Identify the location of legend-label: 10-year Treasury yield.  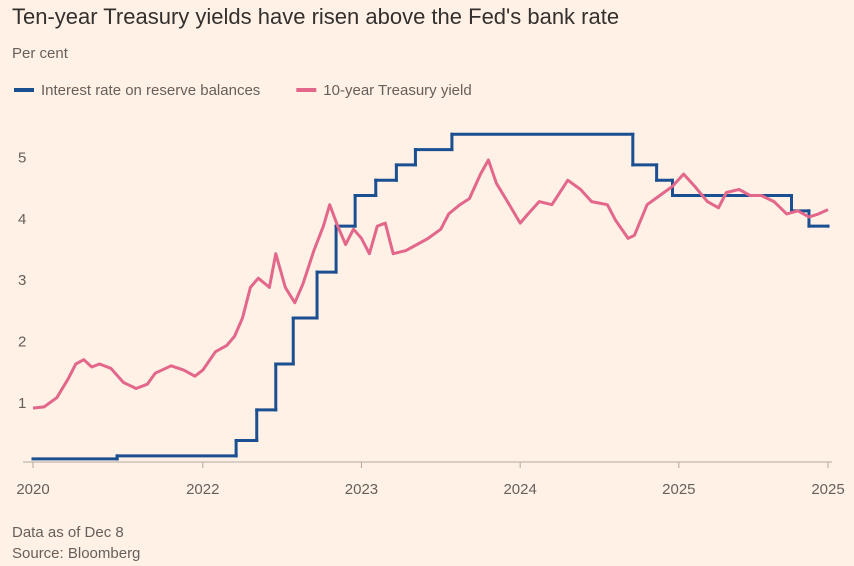
(397, 90).